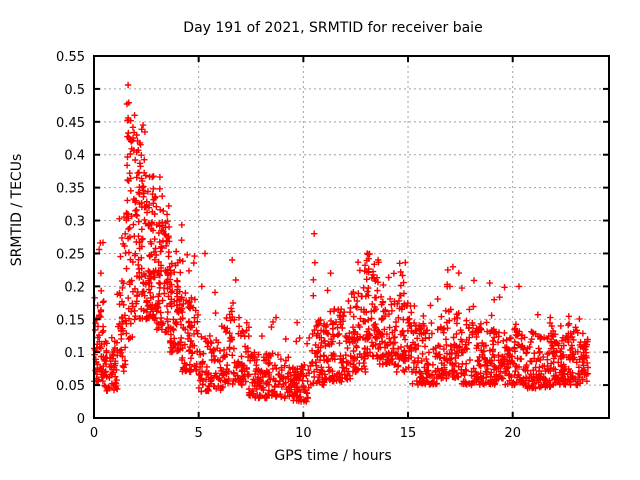 This screenshot has height=480, width=640. I want to click on y-tick-label: 0.2, so click(74, 287).